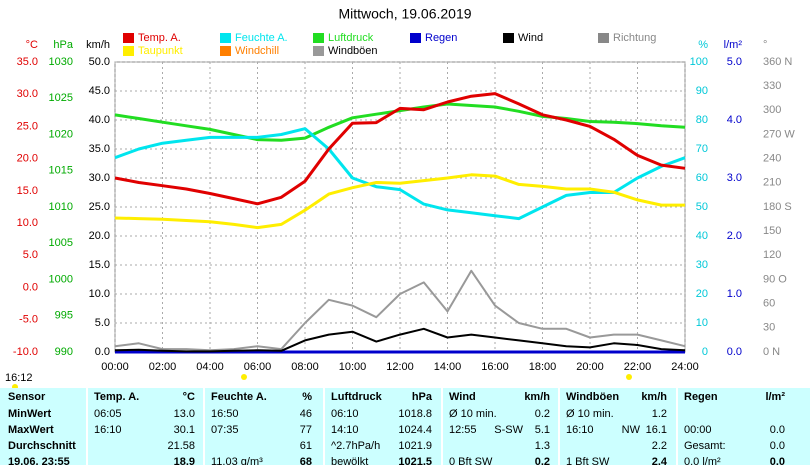 The image size is (810, 465). I want to click on legend-label: Richtung, so click(634, 38).